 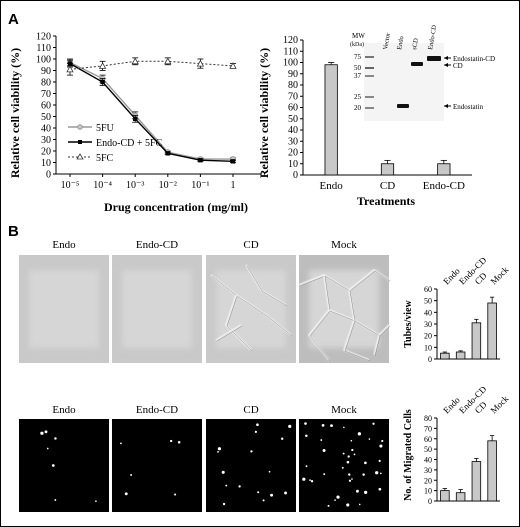 What do you see at coordinates (468, 468) in the screenshot?
I see `migration-bar-chart-bars` at bounding box center [468, 468].